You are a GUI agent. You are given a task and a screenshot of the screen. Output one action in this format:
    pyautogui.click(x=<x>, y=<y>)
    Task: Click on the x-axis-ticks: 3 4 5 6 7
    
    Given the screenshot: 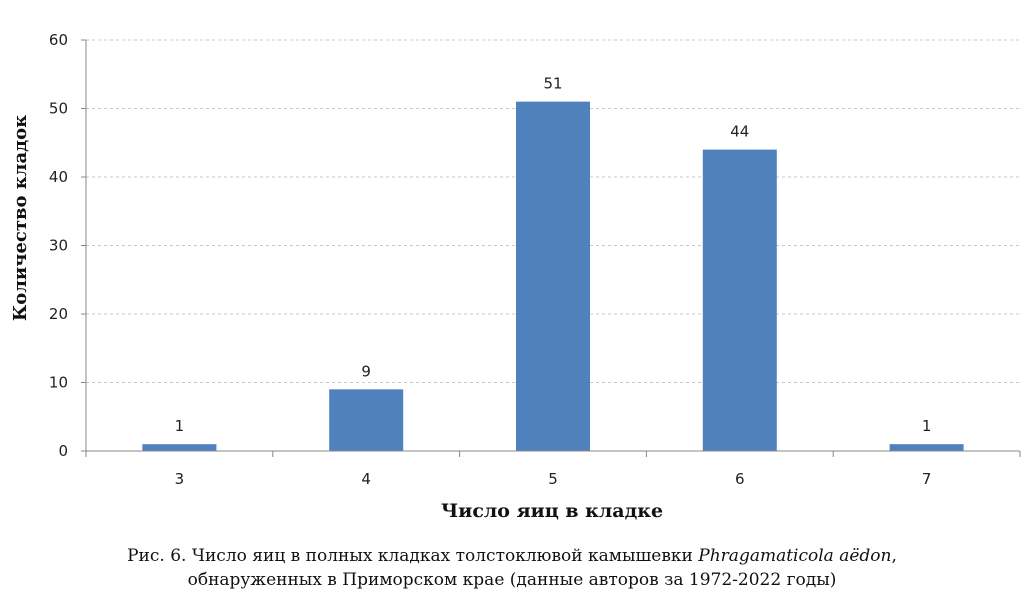 What is the action you would take?
    pyautogui.click(x=553, y=469)
    